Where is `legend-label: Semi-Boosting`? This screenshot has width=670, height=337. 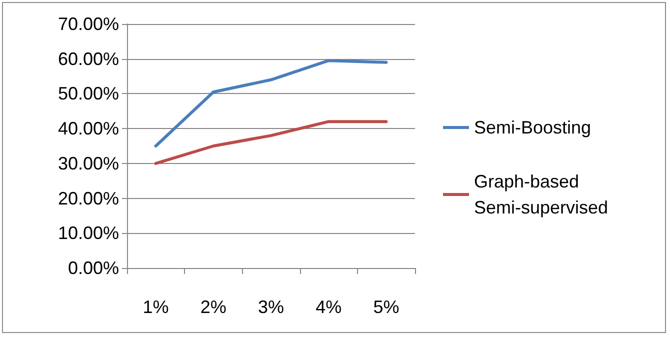
legend-label: Semi-Boosting is located at coordinates (533, 128).